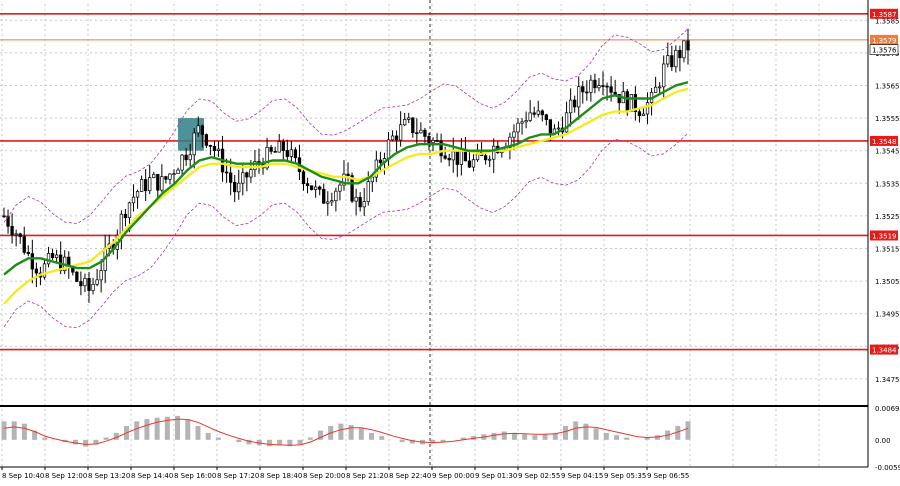 This screenshot has width=900, height=486. Describe the element at coordinates (195, 476) in the screenshot. I see `x-tick-label: 8 Sep 16:00` at that location.